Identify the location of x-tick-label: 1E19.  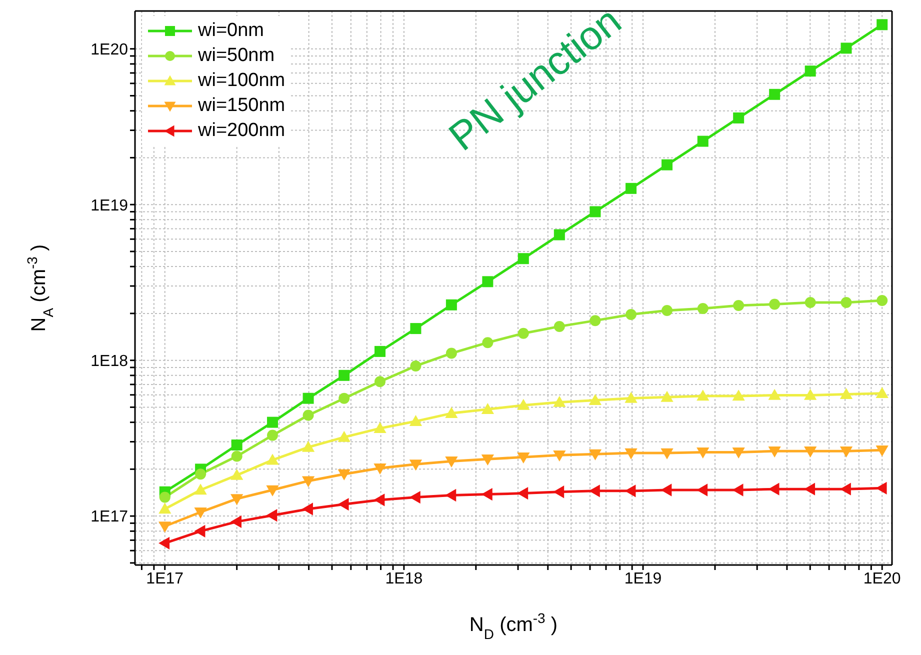
(643, 579).